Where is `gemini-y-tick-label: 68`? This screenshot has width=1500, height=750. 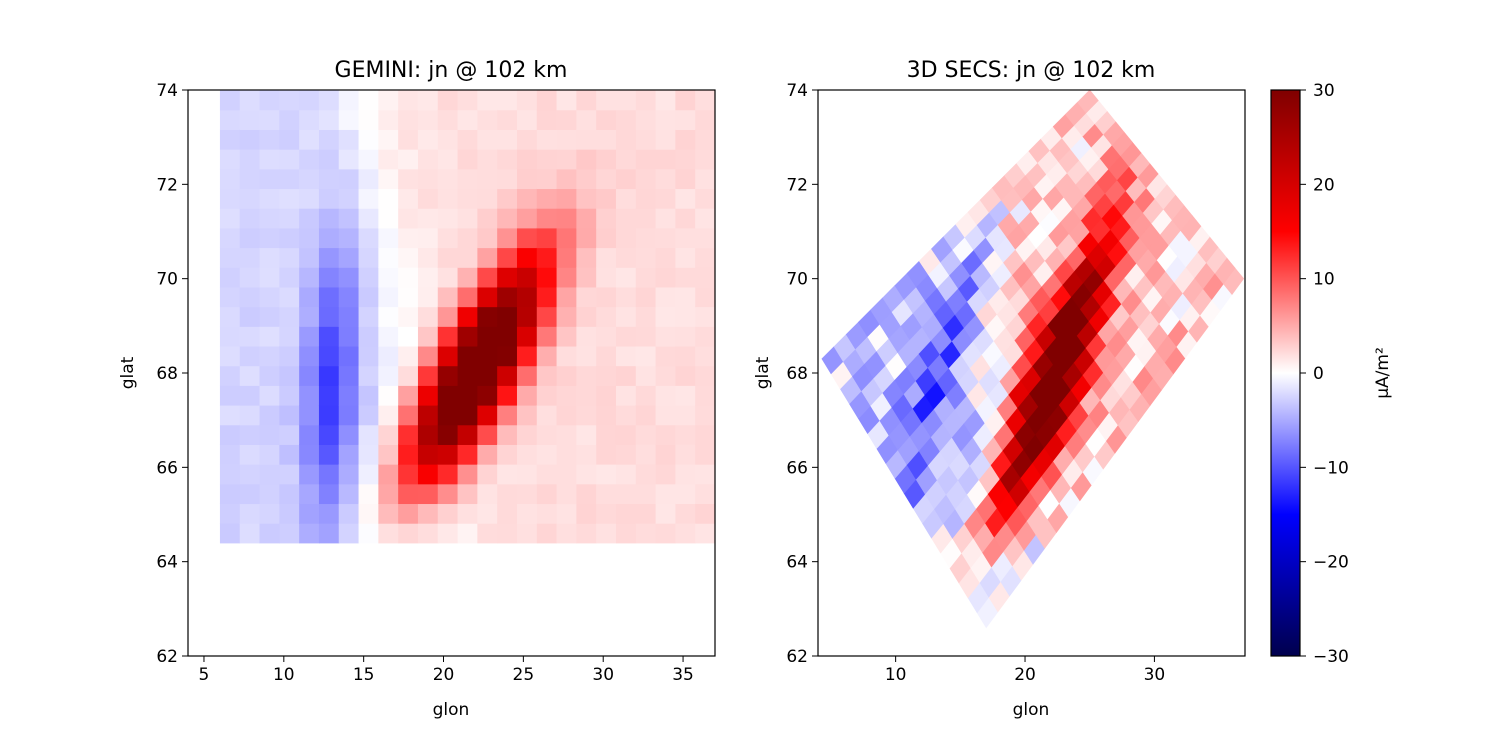 gemini-y-tick-label: 68 is located at coordinates (167, 374).